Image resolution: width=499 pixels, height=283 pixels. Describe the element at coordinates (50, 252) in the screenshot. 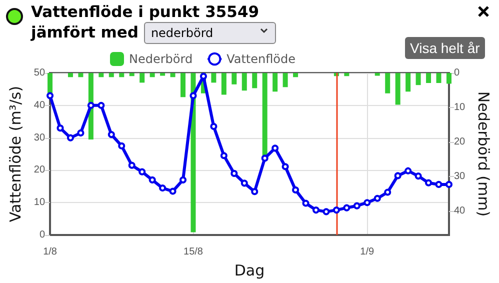

I see `x-tick-label: 1/8` at that location.